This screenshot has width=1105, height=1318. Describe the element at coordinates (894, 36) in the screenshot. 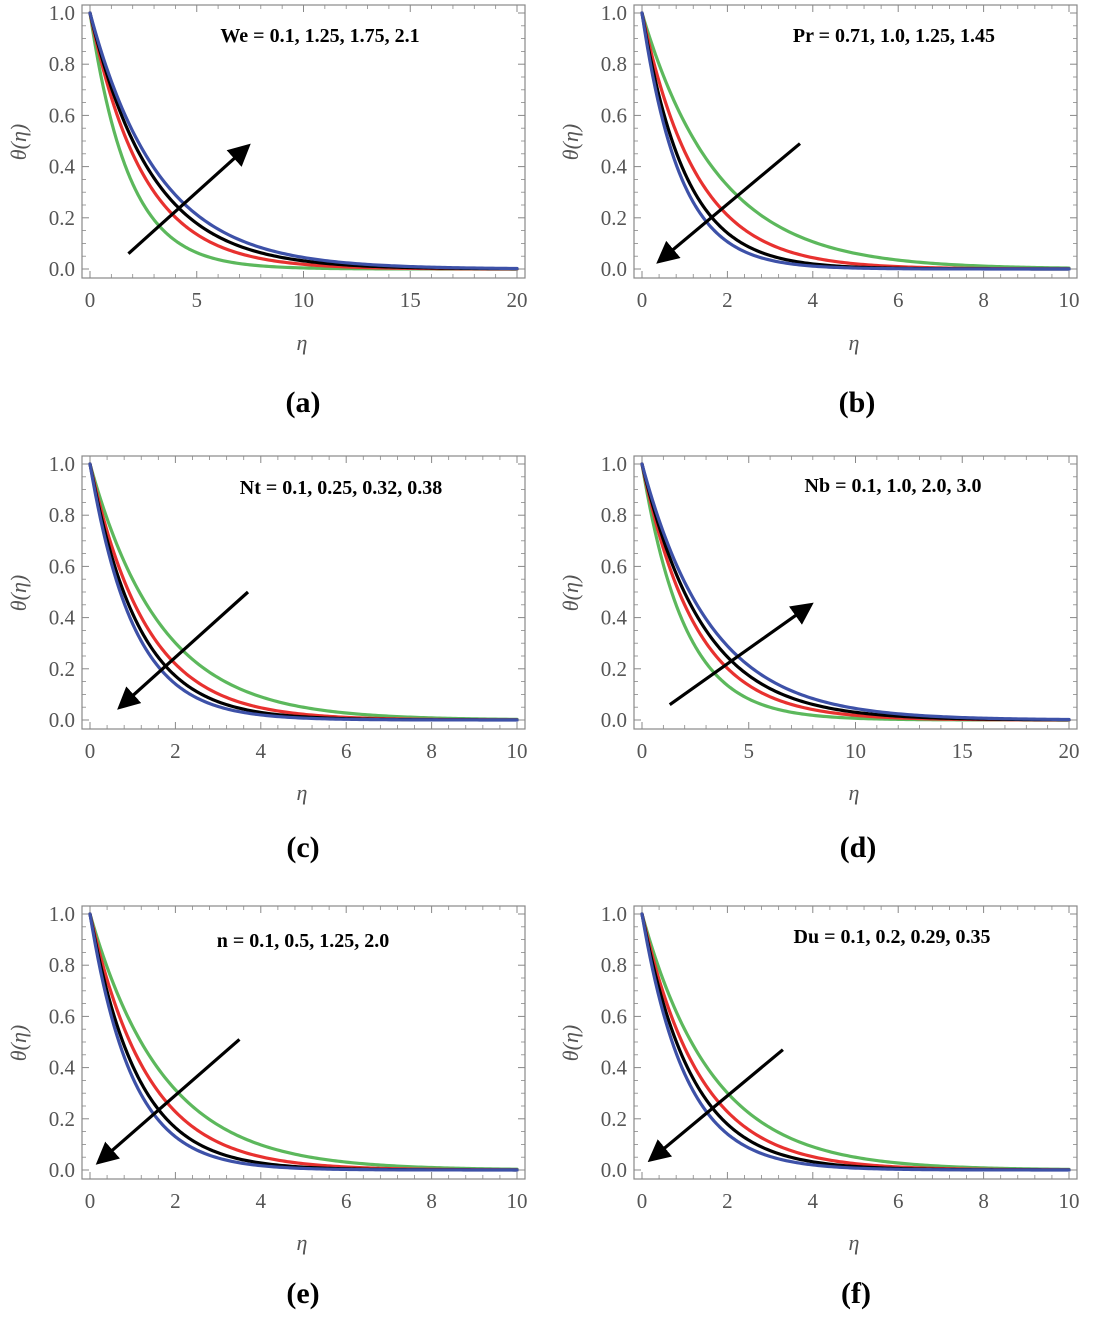

I see `panel-b-annotation: Pr = 0.71, 1.0, 1.25, 1.45` at that location.